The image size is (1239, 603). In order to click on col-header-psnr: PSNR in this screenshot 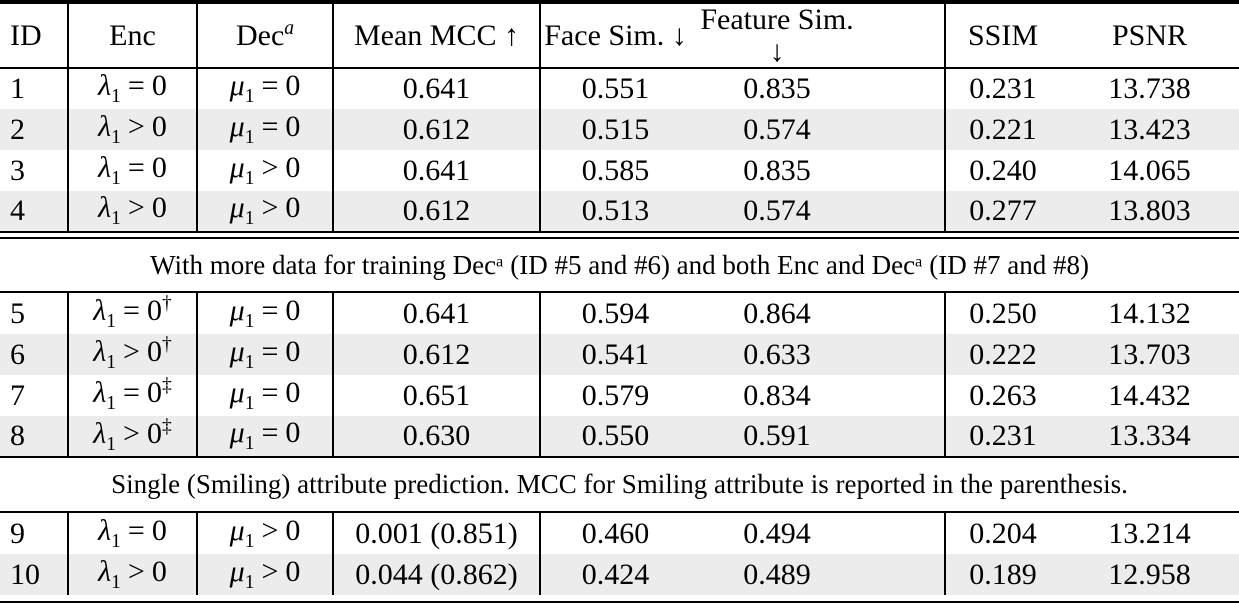, I will do `click(1149, 35)`.